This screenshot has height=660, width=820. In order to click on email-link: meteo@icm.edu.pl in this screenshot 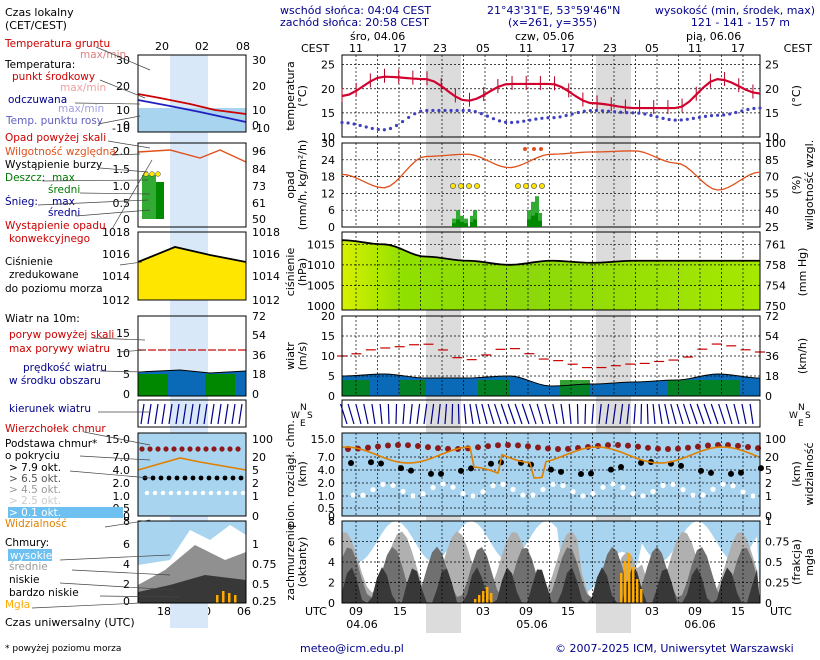, I will do `click(352, 648)`.